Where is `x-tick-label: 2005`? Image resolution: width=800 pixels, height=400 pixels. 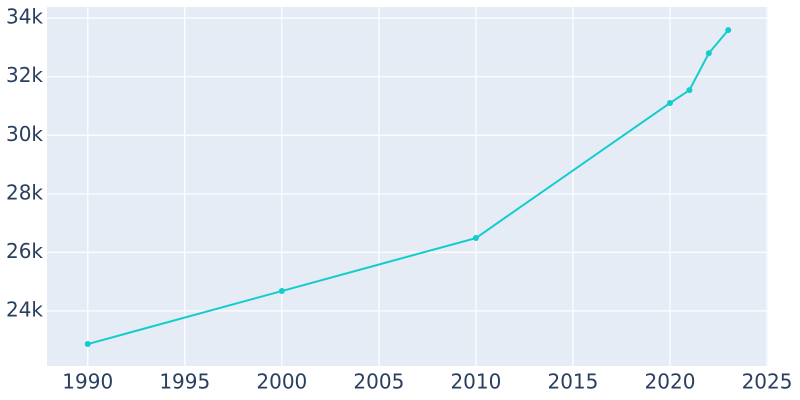
x-tick-label: 2005 is located at coordinates (378, 382).